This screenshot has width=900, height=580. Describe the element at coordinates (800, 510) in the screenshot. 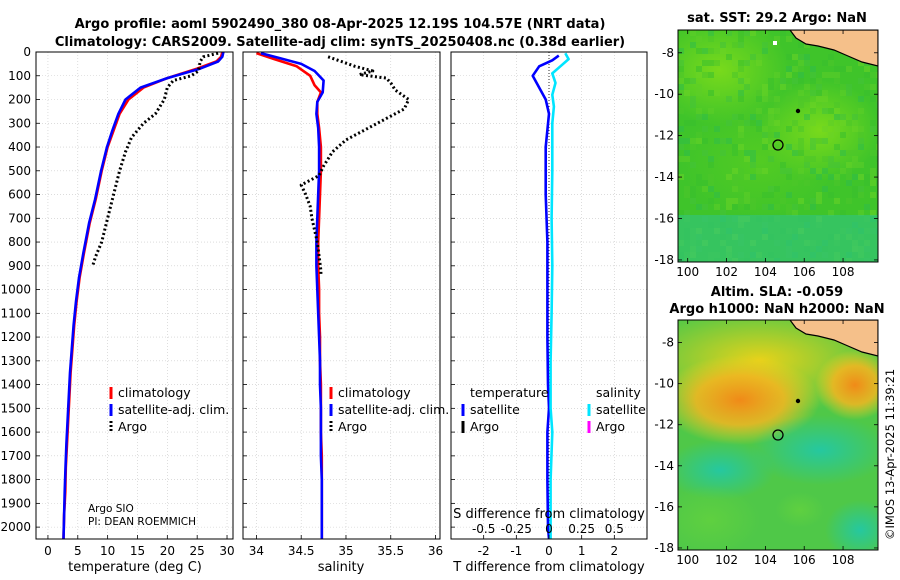

I see `sla-south-green` at that location.